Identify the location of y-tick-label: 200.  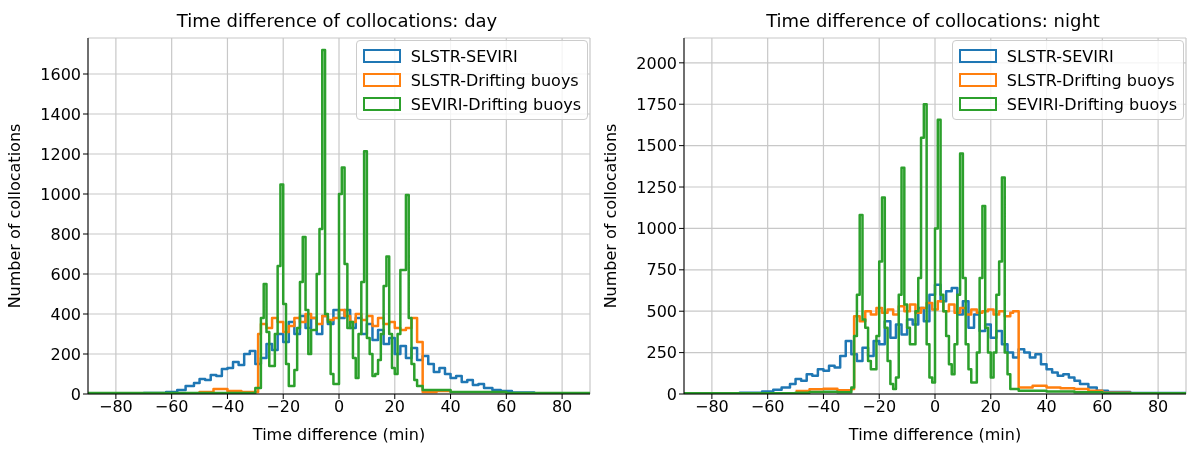
(65, 354).